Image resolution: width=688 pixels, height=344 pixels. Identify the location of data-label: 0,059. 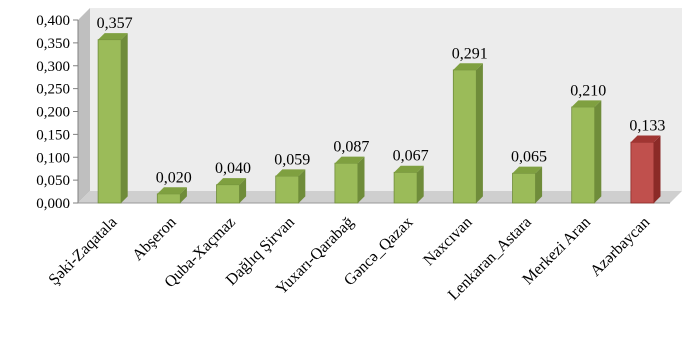
(292, 159).